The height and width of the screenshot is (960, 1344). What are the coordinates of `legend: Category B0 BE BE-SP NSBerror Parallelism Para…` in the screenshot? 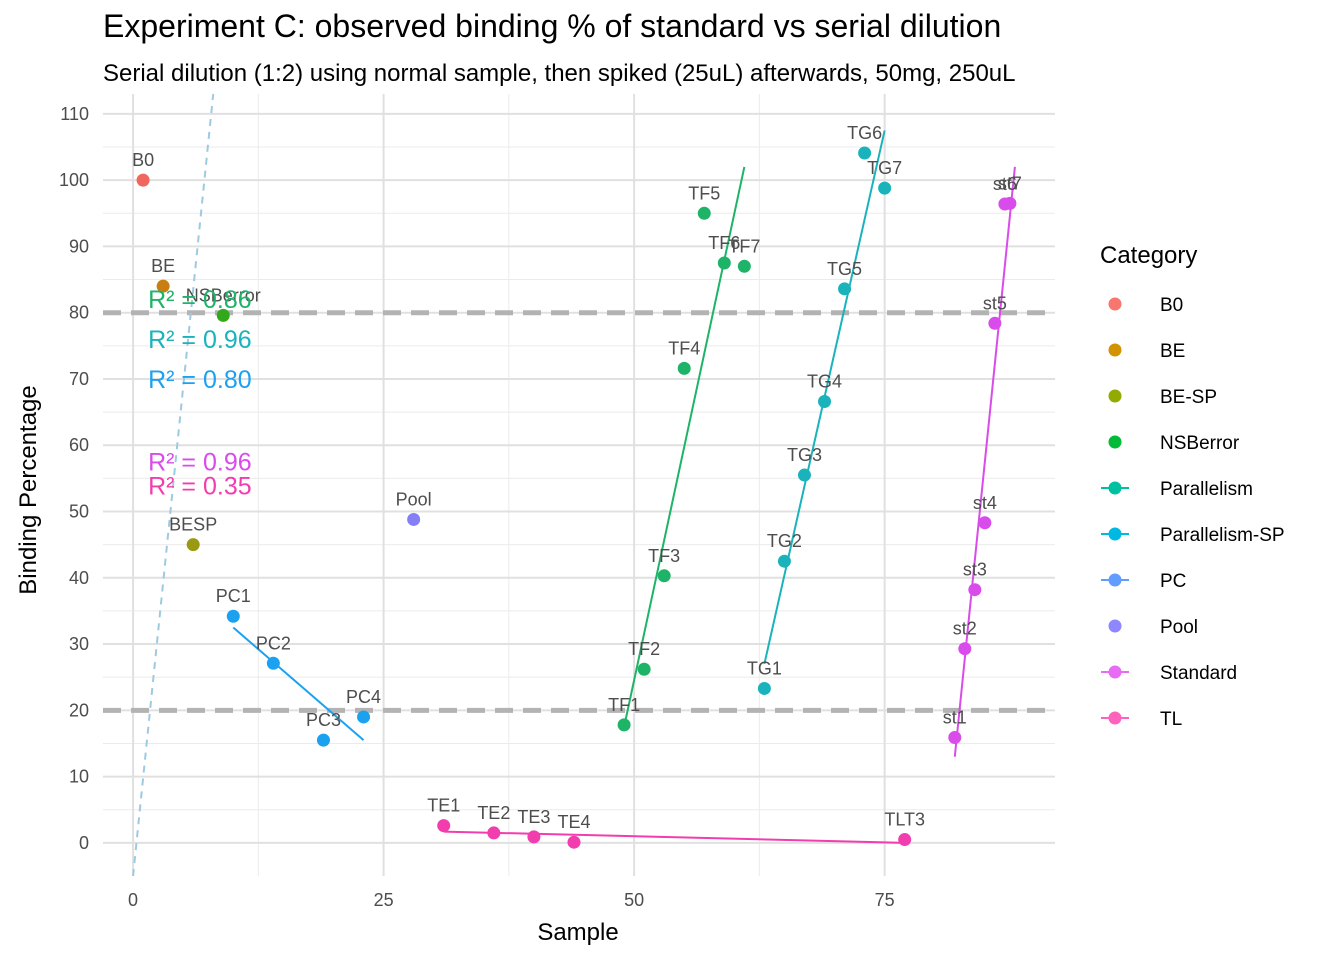 It's located at (1192, 486).